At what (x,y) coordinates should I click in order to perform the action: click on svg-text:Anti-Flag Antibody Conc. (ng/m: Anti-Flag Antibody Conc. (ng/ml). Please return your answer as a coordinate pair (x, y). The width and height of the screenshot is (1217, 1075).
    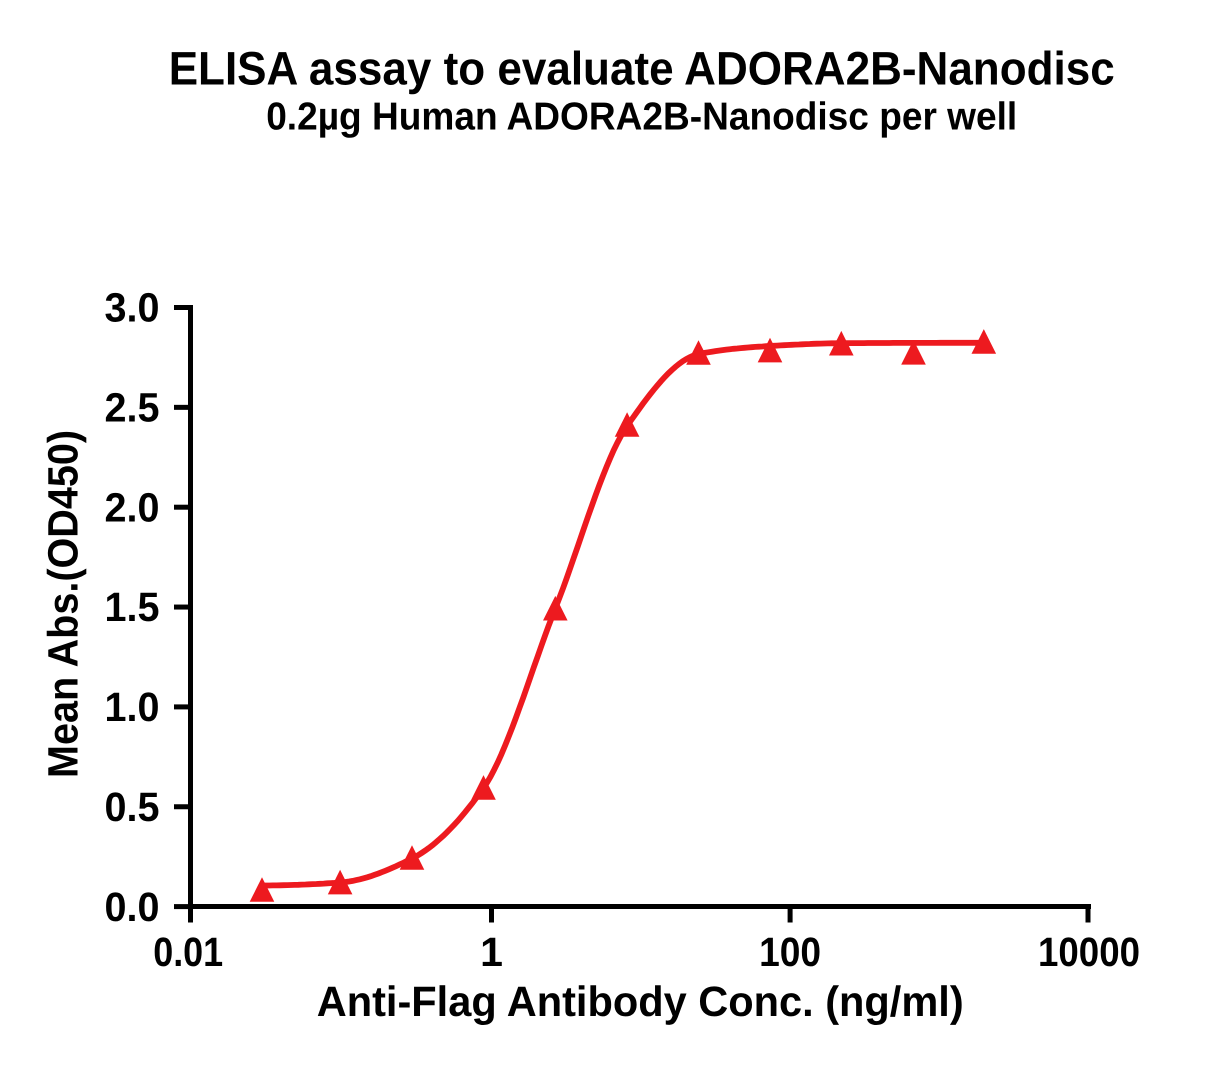
    Looking at the image, I should click on (640, 1002).